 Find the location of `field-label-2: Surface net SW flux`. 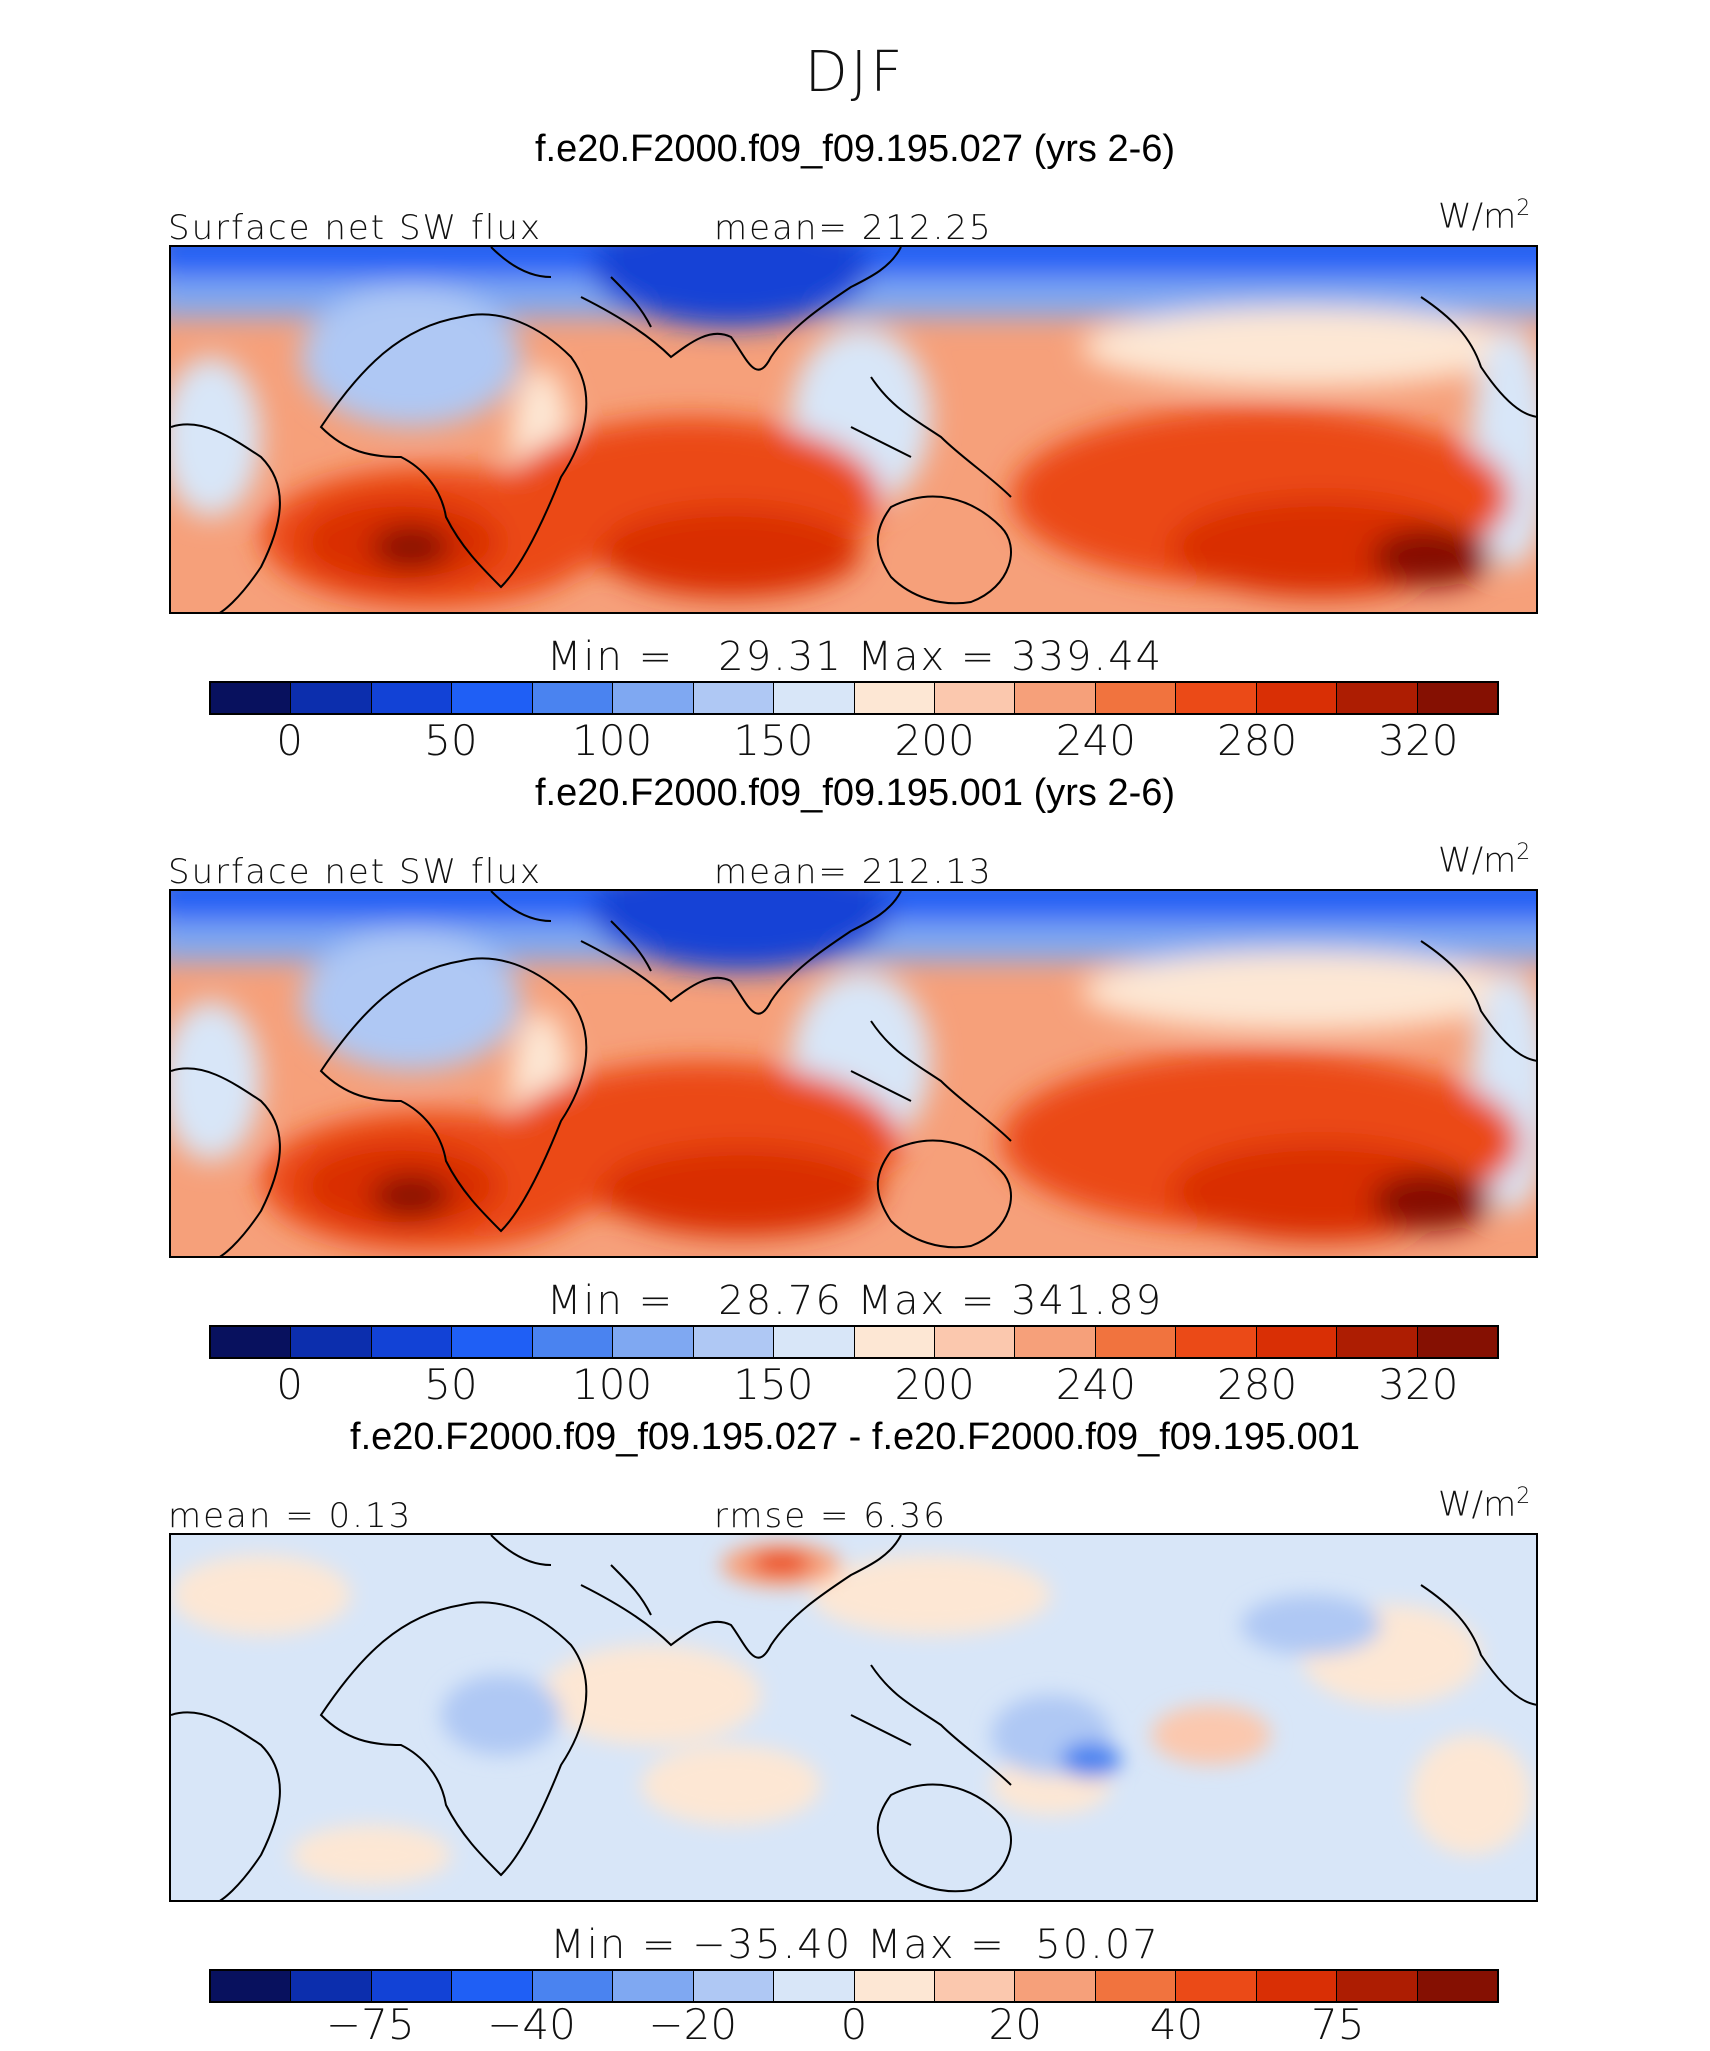

field-label-2: Surface net SW flux is located at coordinates (355, 872).